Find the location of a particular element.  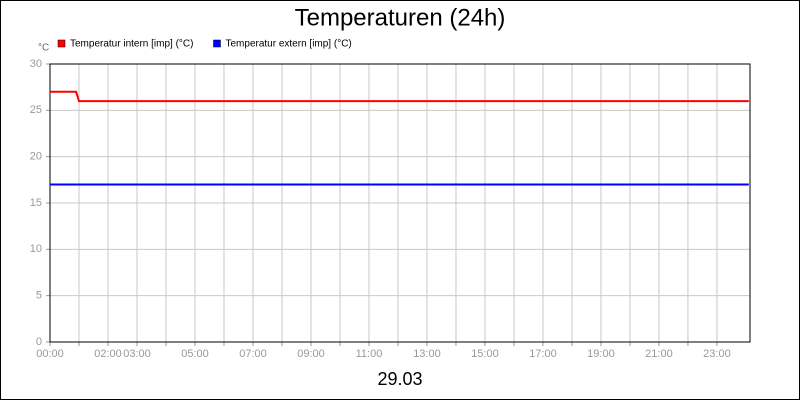

x-tick-label: 15:00 is located at coordinates (485, 354).